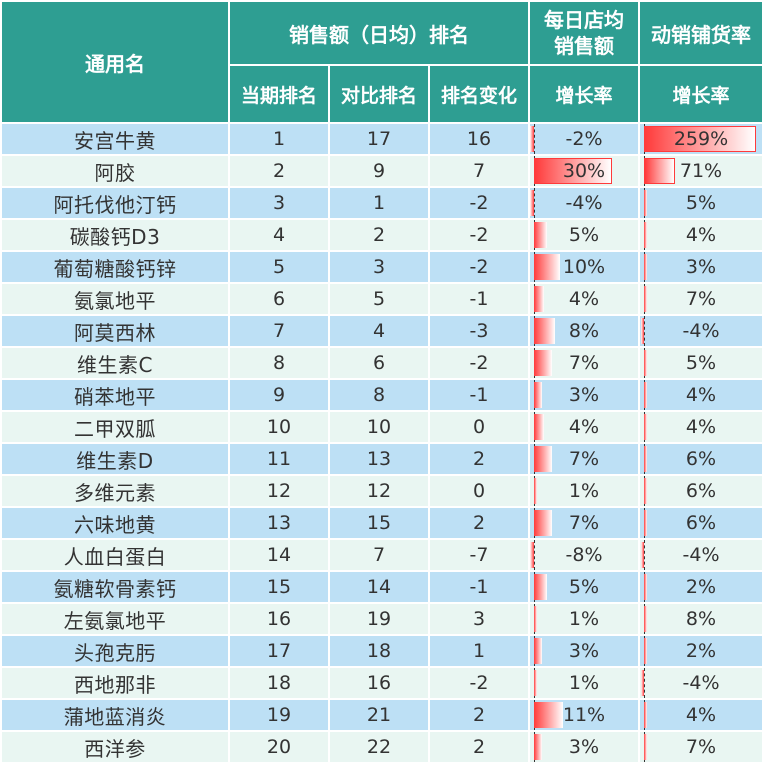 The image size is (764, 766). What do you see at coordinates (382, 427) in the screenshot?
I see `table-row: 二甲双胍 10 10 0 4% 4%` at bounding box center [382, 427].